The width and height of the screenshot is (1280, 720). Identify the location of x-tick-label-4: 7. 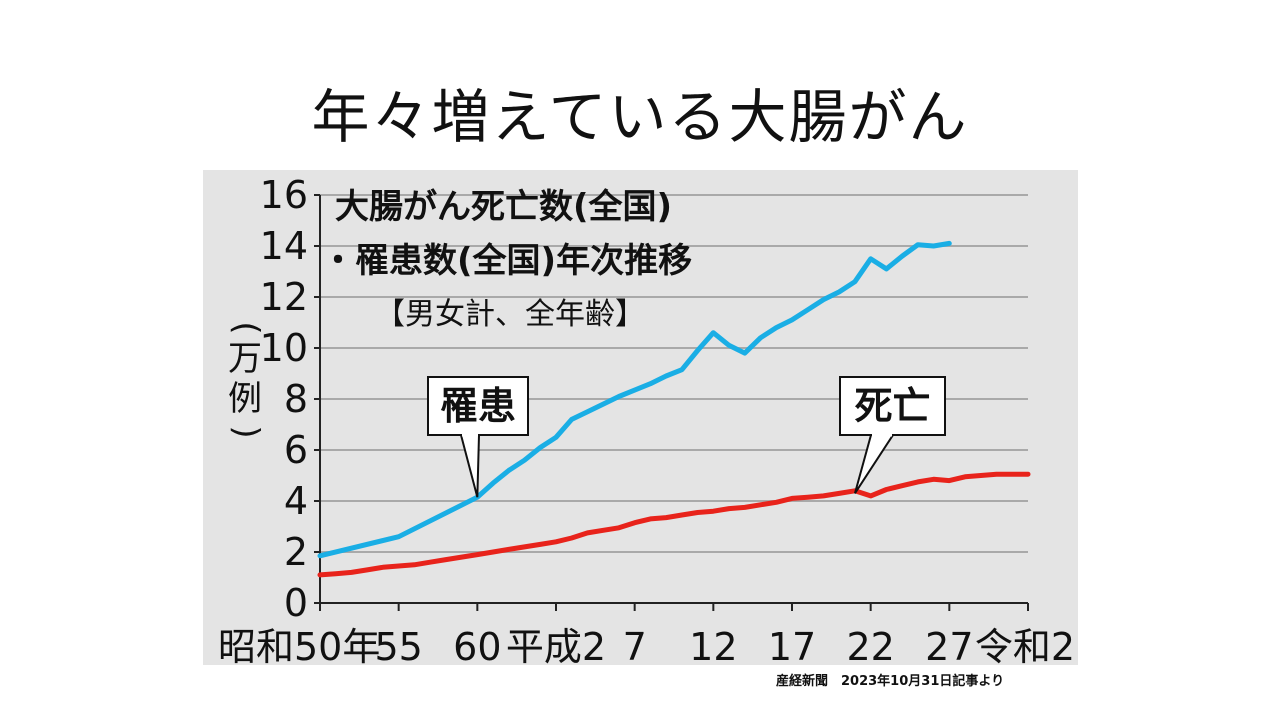
(635, 645).